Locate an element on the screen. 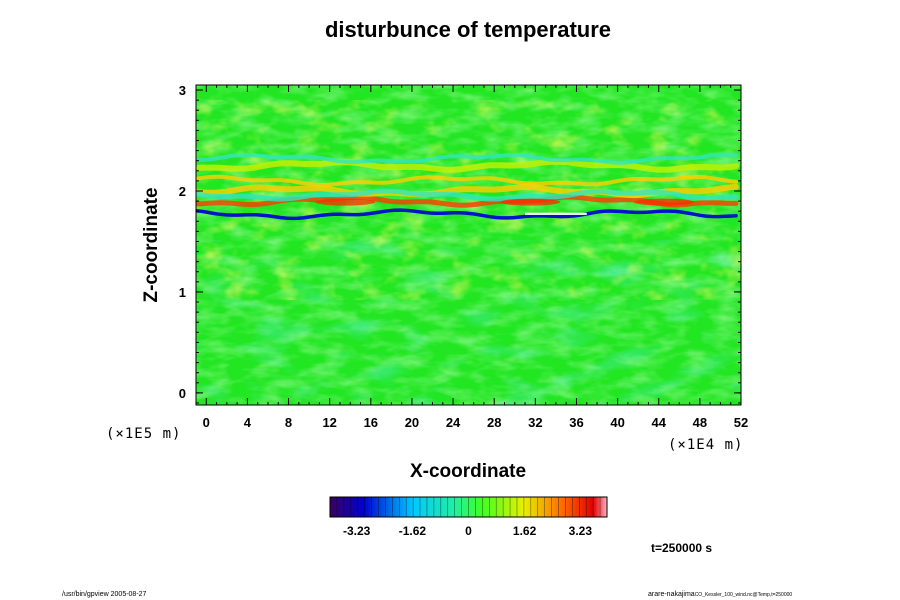 This screenshot has height=600, width=900. chart-title: disturbunce of temperature is located at coordinates (468, 29).